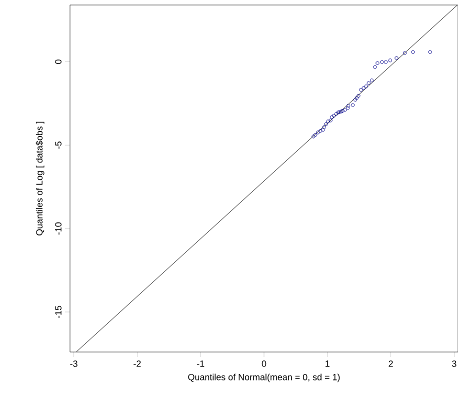 The width and height of the screenshot is (458, 417). Describe the element at coordinates (137, 363) in the screenshot. I see `x-tick-label: -2` at that location.